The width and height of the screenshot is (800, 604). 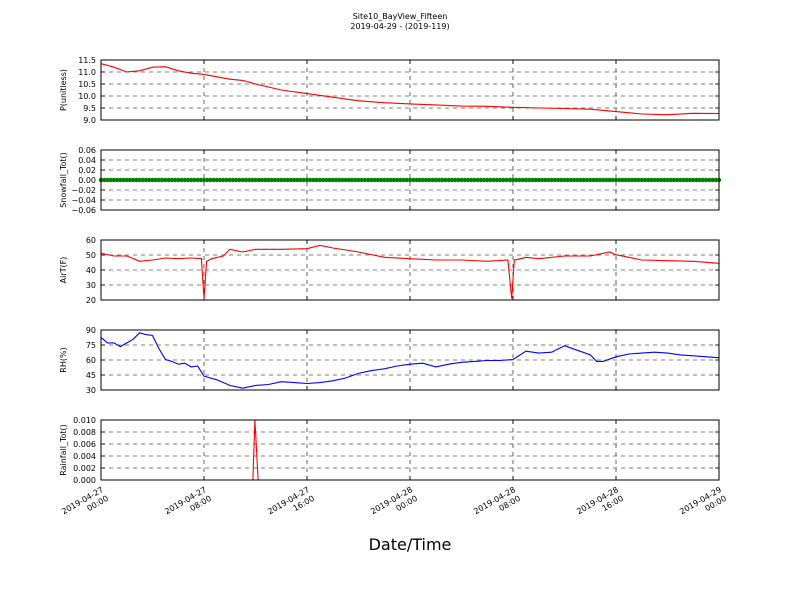 What do you see at coordinates (87, 150) in the screenshot?
I see `y-tick-label: 0.06` at bounding box center [87, 150].